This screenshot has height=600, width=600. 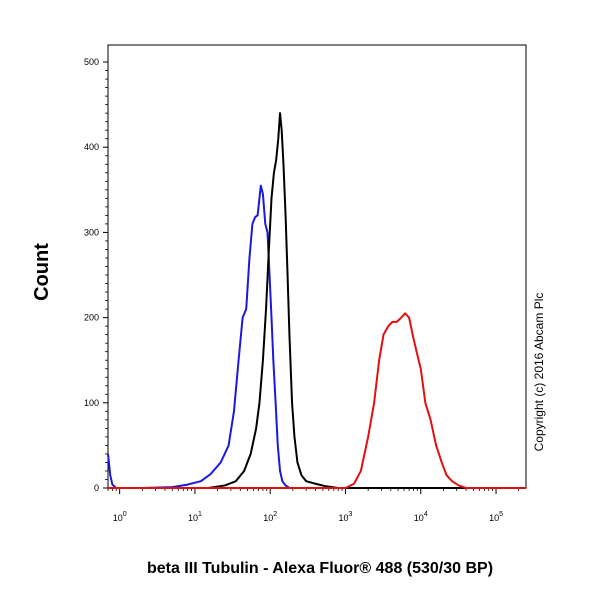 I want to click on x-tick-label: 10⁴, so click(x=421, y=517).